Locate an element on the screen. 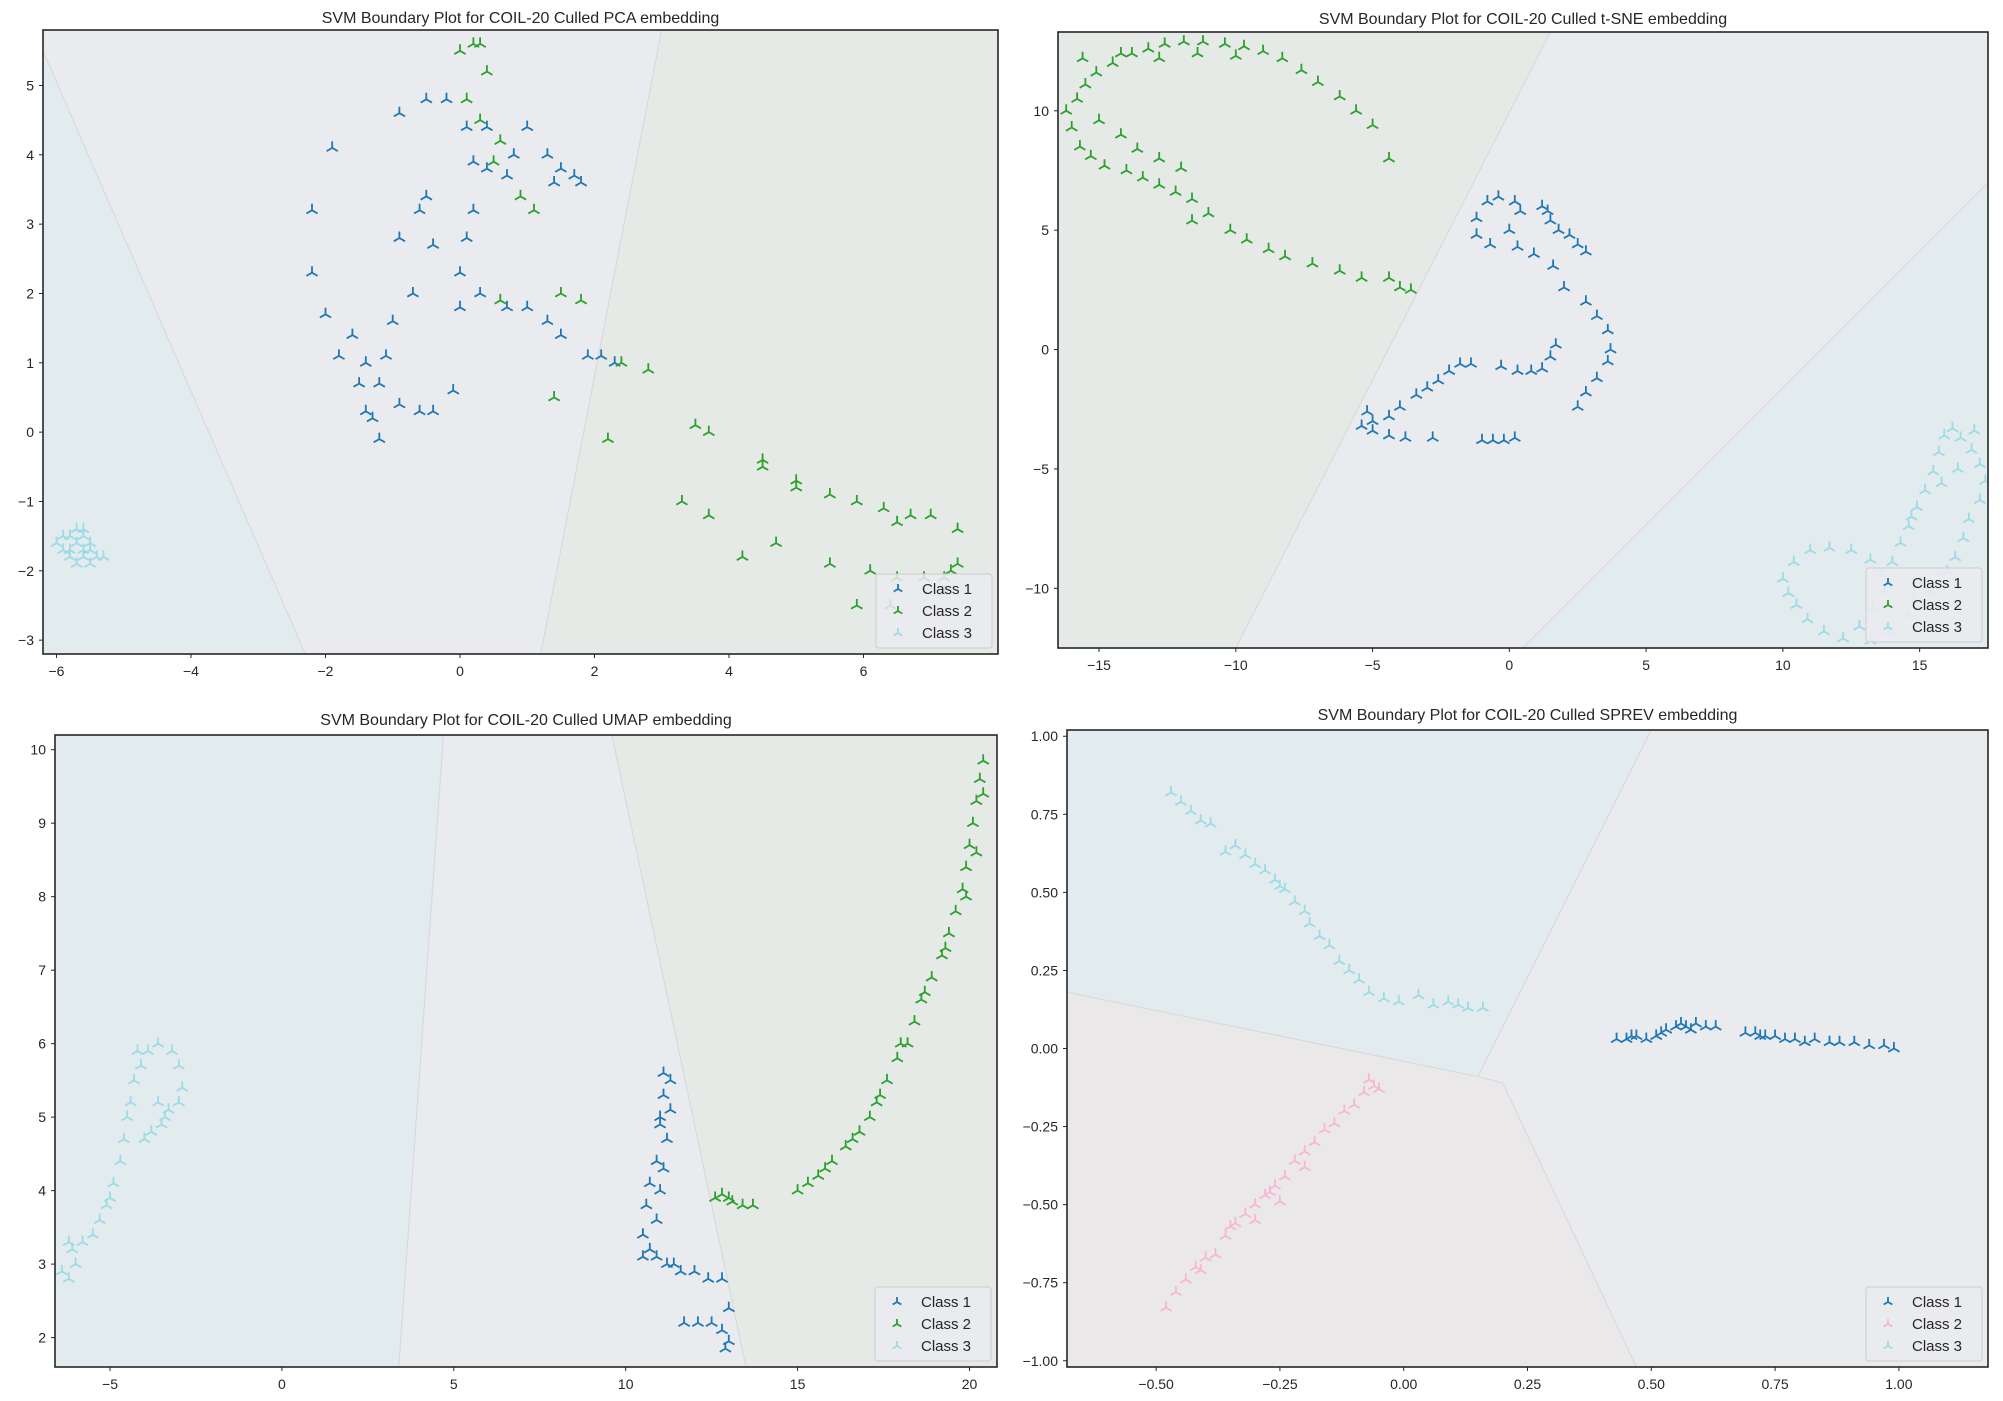 The height and width of the screenshot is (1401, 2003). legend-label: Class 2 is located at coordinates (946, 1324).